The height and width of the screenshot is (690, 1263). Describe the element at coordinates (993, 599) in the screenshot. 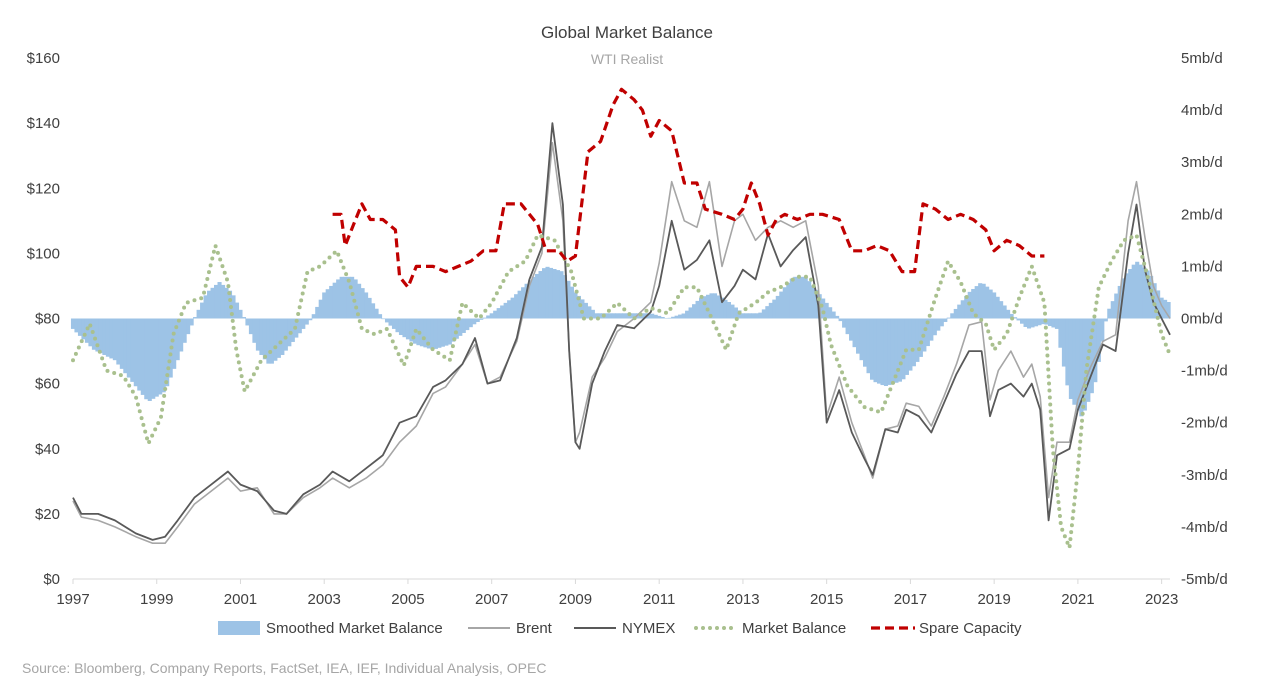

I see `x-tick-label: 2019` at that location.